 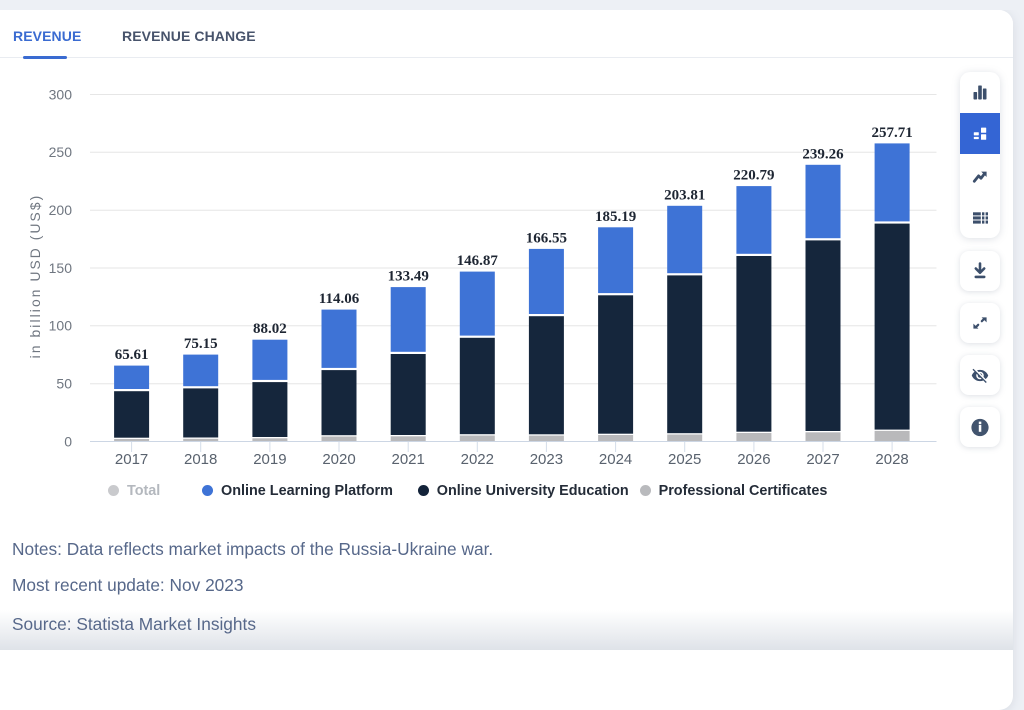 What do you see at coordinates (61, 94) in the screenshot?
I see `svg-text: 300` at bounding box center [61, 94].